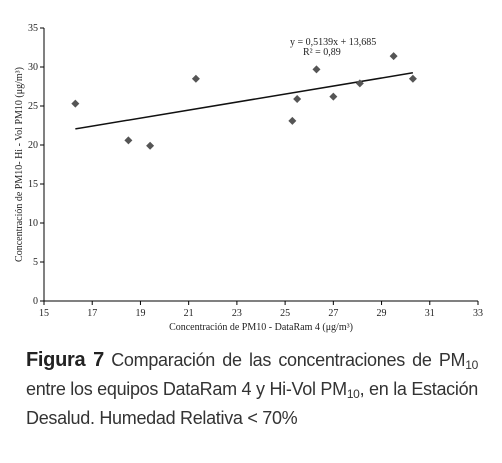  I want to click on trendline-equation: y = 0,5139x + 13,685, so click(333, 42).